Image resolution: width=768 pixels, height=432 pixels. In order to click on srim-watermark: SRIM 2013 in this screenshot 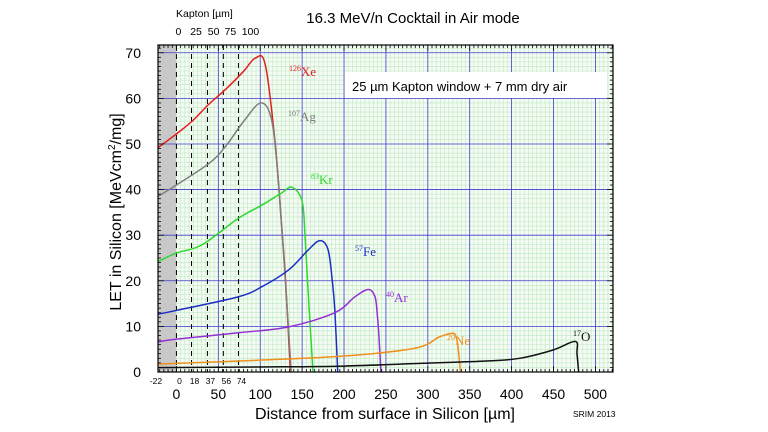, I will do `click(594, 414)`.